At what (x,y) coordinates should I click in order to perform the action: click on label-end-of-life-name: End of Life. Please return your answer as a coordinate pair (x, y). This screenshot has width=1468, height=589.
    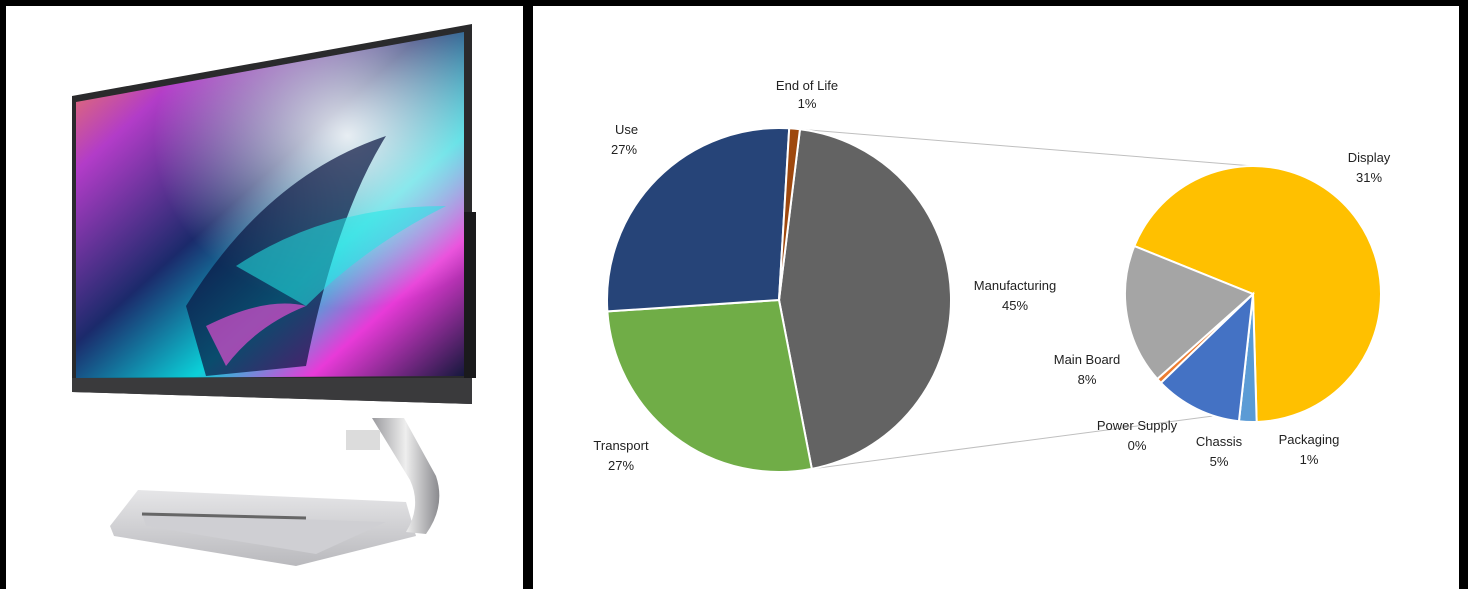
    Looking at the image, I should click on (807, 85).